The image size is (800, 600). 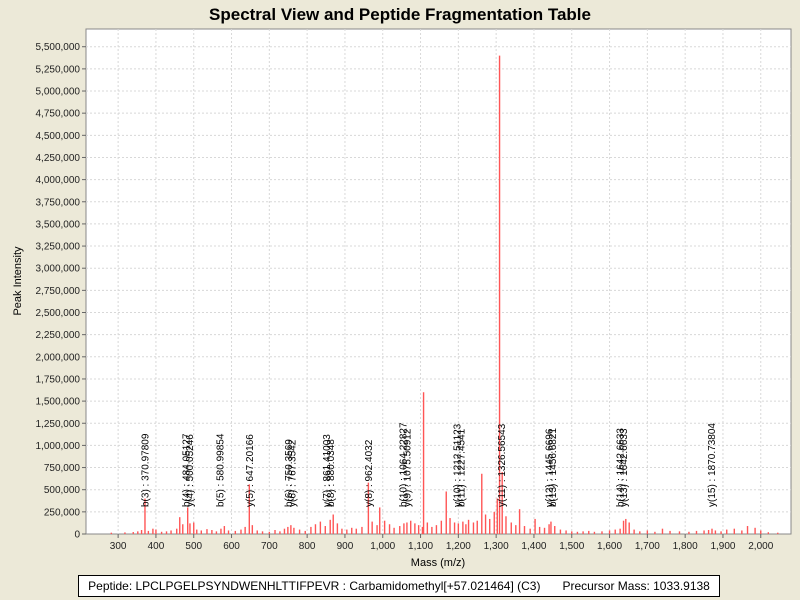 What do you see at coordinates (58, 269) in the screenshot?
I see `y-tick-label: 3,000,000` at bounding box center [58, 269].